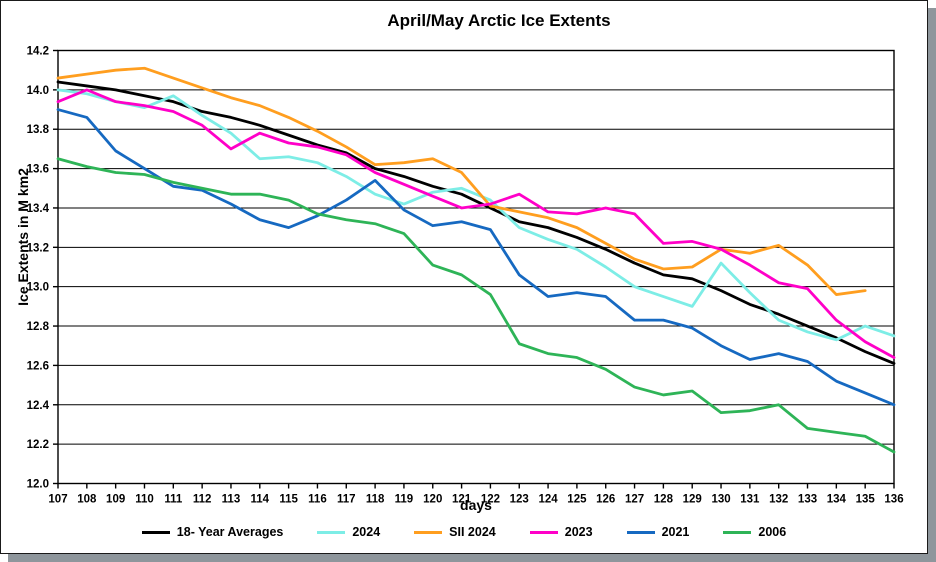 This screenshot has width=936, height=562. What do you see at coordinates (561, 532) in the screenshot?
I see `legend-item-2023: 2023` at bounding box center [561, 532].